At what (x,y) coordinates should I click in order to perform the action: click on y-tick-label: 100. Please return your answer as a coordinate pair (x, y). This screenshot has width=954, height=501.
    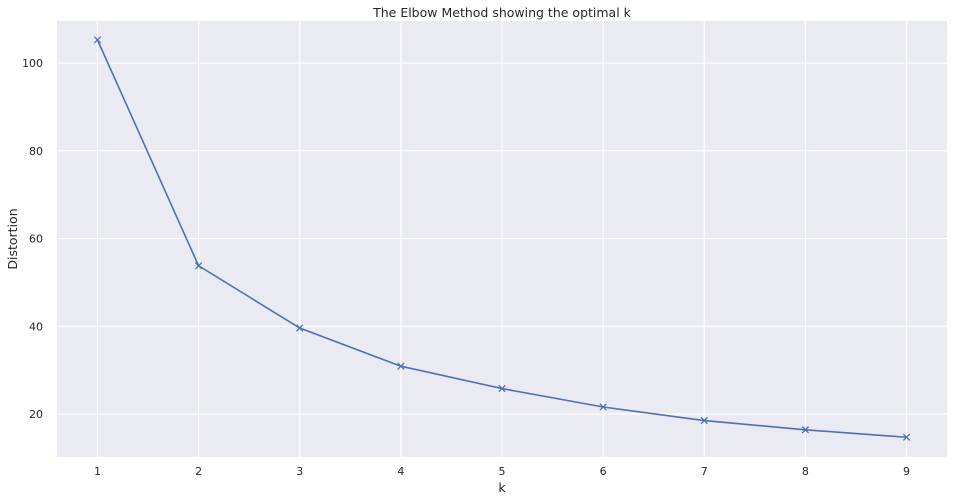
    Looking at the image, I should click on (32, 63).